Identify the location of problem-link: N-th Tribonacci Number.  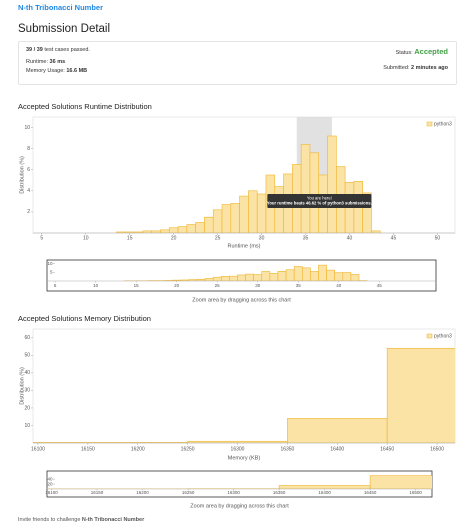
(61, 7).